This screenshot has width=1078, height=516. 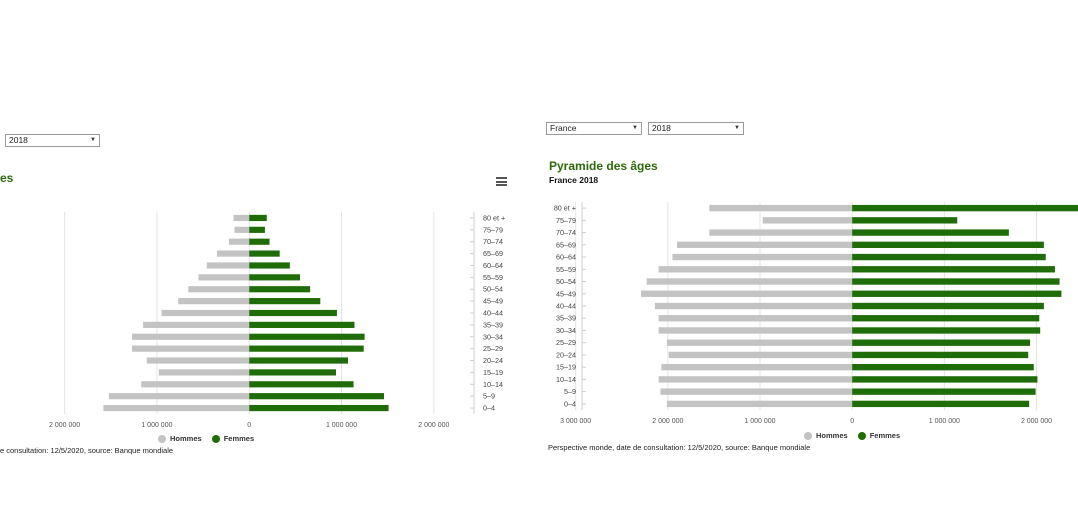 What do you see at coordinates (574, 180) in the screenshot?
I see `chart-subtitle-right: France 2018` at bounding box center [574, 180].